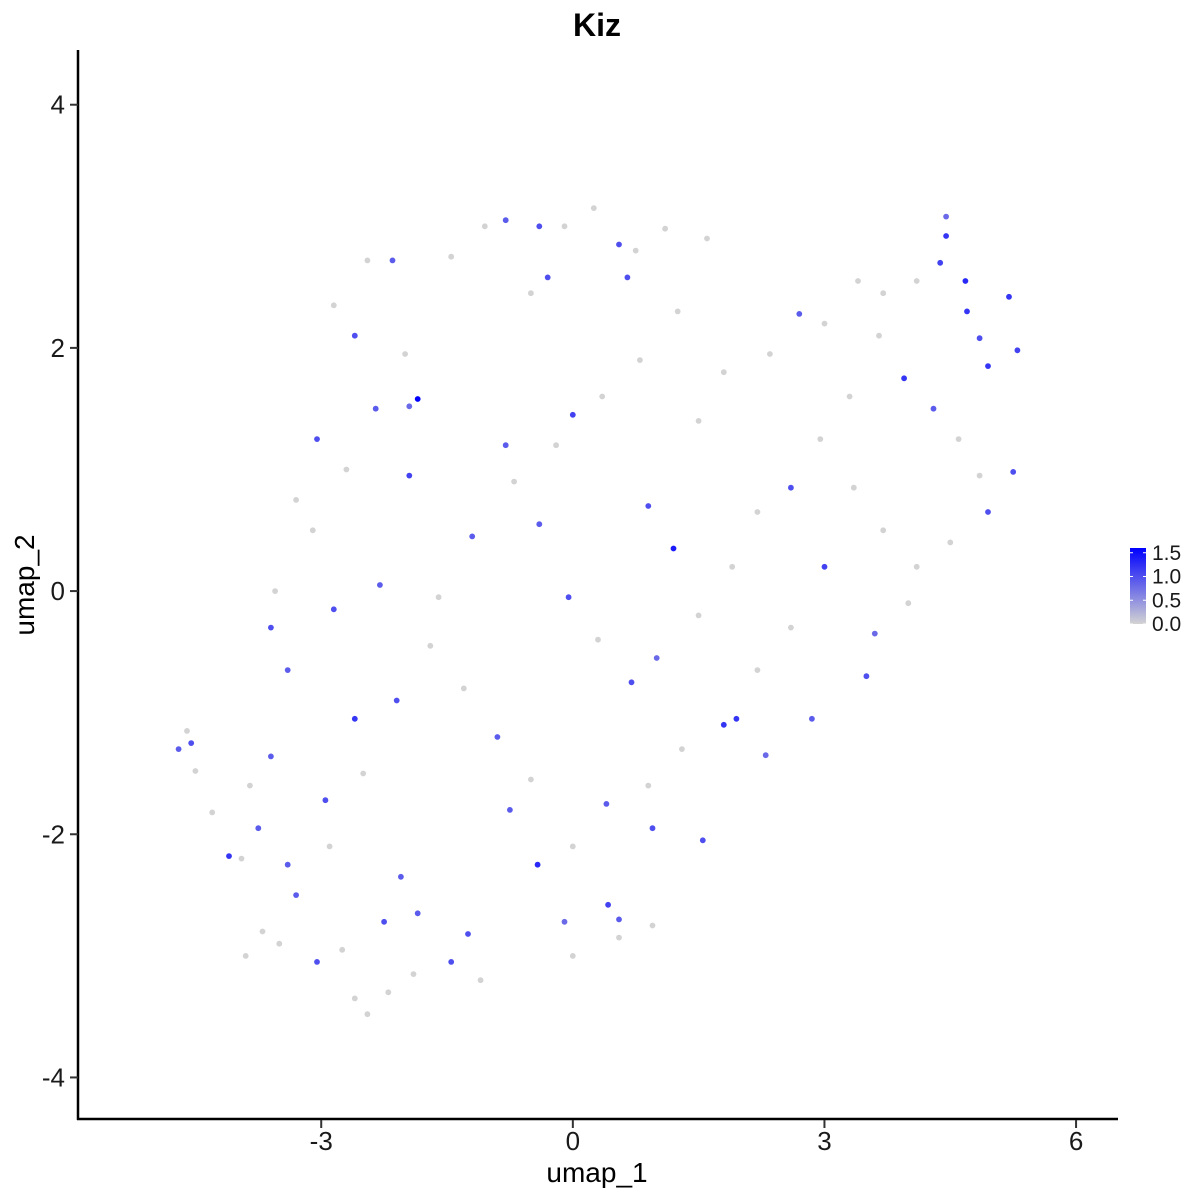  Describe the element at coordinates (1138, 586) in the screenshot. I see `colorbar` at that location.